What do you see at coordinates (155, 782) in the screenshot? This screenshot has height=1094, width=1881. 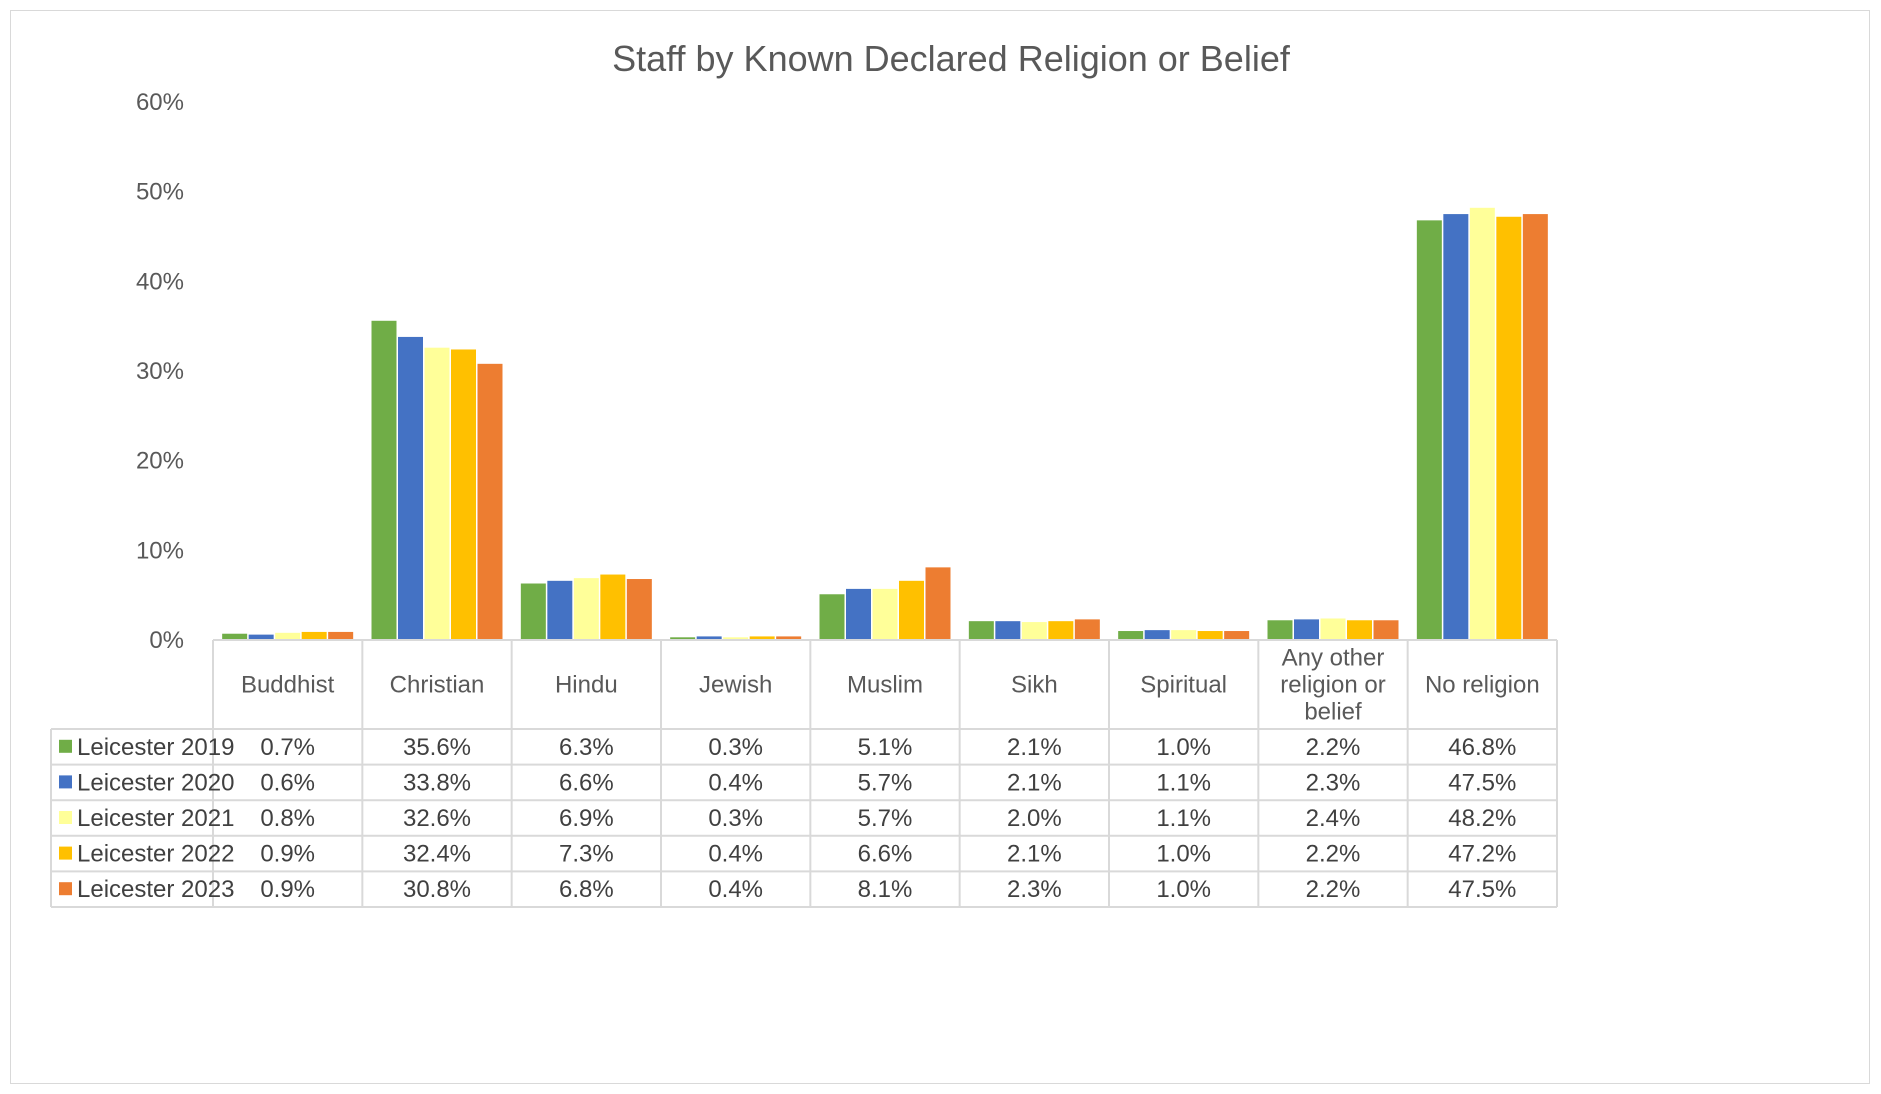 I see `series-name: Leicester 2020` at bounding box center [155, 782].